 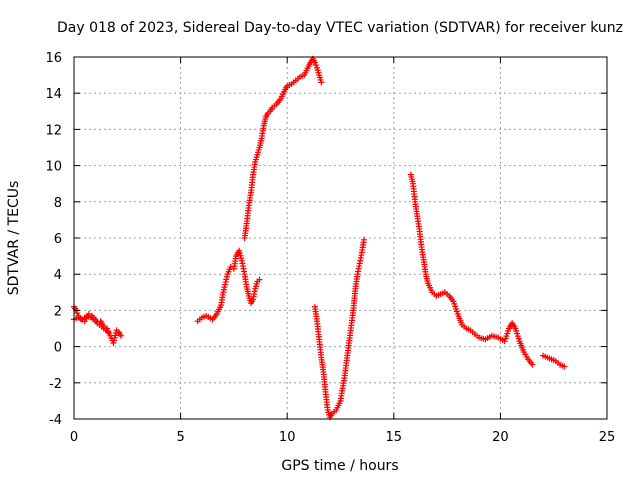 What do you see at coordinates (53, 130) in the screenshot?
I see `y-tick-label: 12` at bounding box center [53, 130].